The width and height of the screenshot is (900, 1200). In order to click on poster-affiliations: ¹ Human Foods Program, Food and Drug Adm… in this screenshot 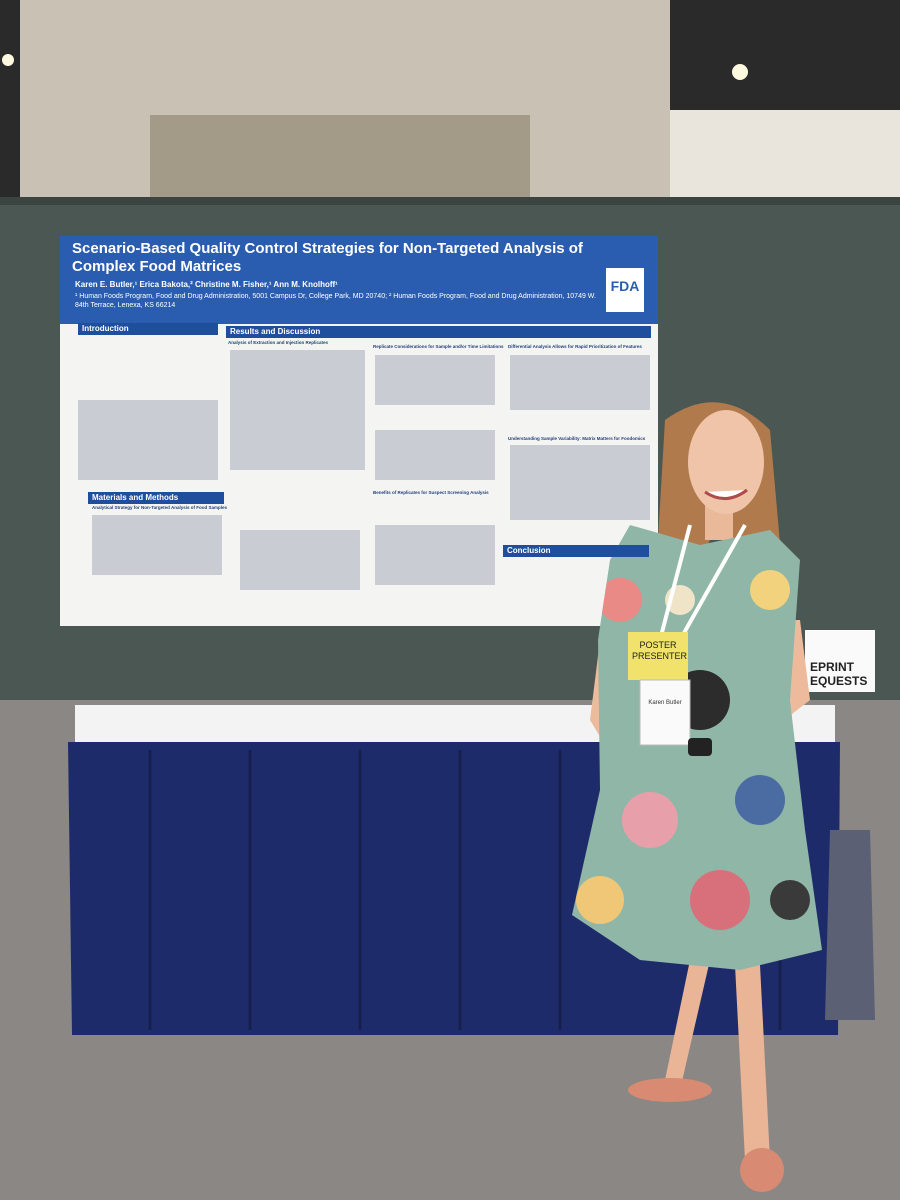, I will do `click(335, 301)`.